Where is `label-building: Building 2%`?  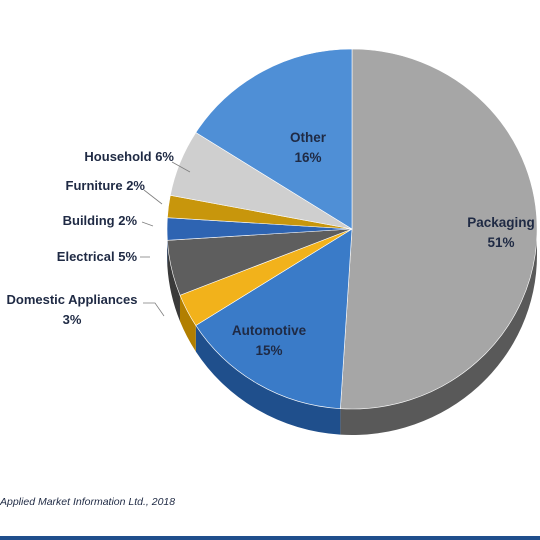
label-building: Building 2% is located at coordinates (100, 220).